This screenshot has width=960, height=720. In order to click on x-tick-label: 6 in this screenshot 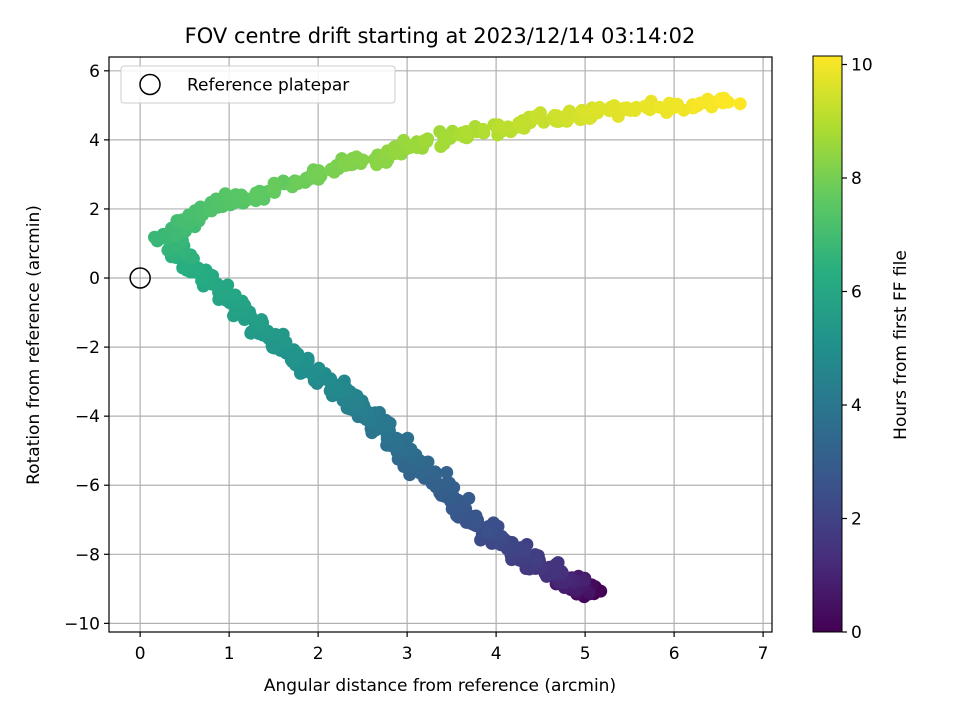, I will do `click(674, 654)`.